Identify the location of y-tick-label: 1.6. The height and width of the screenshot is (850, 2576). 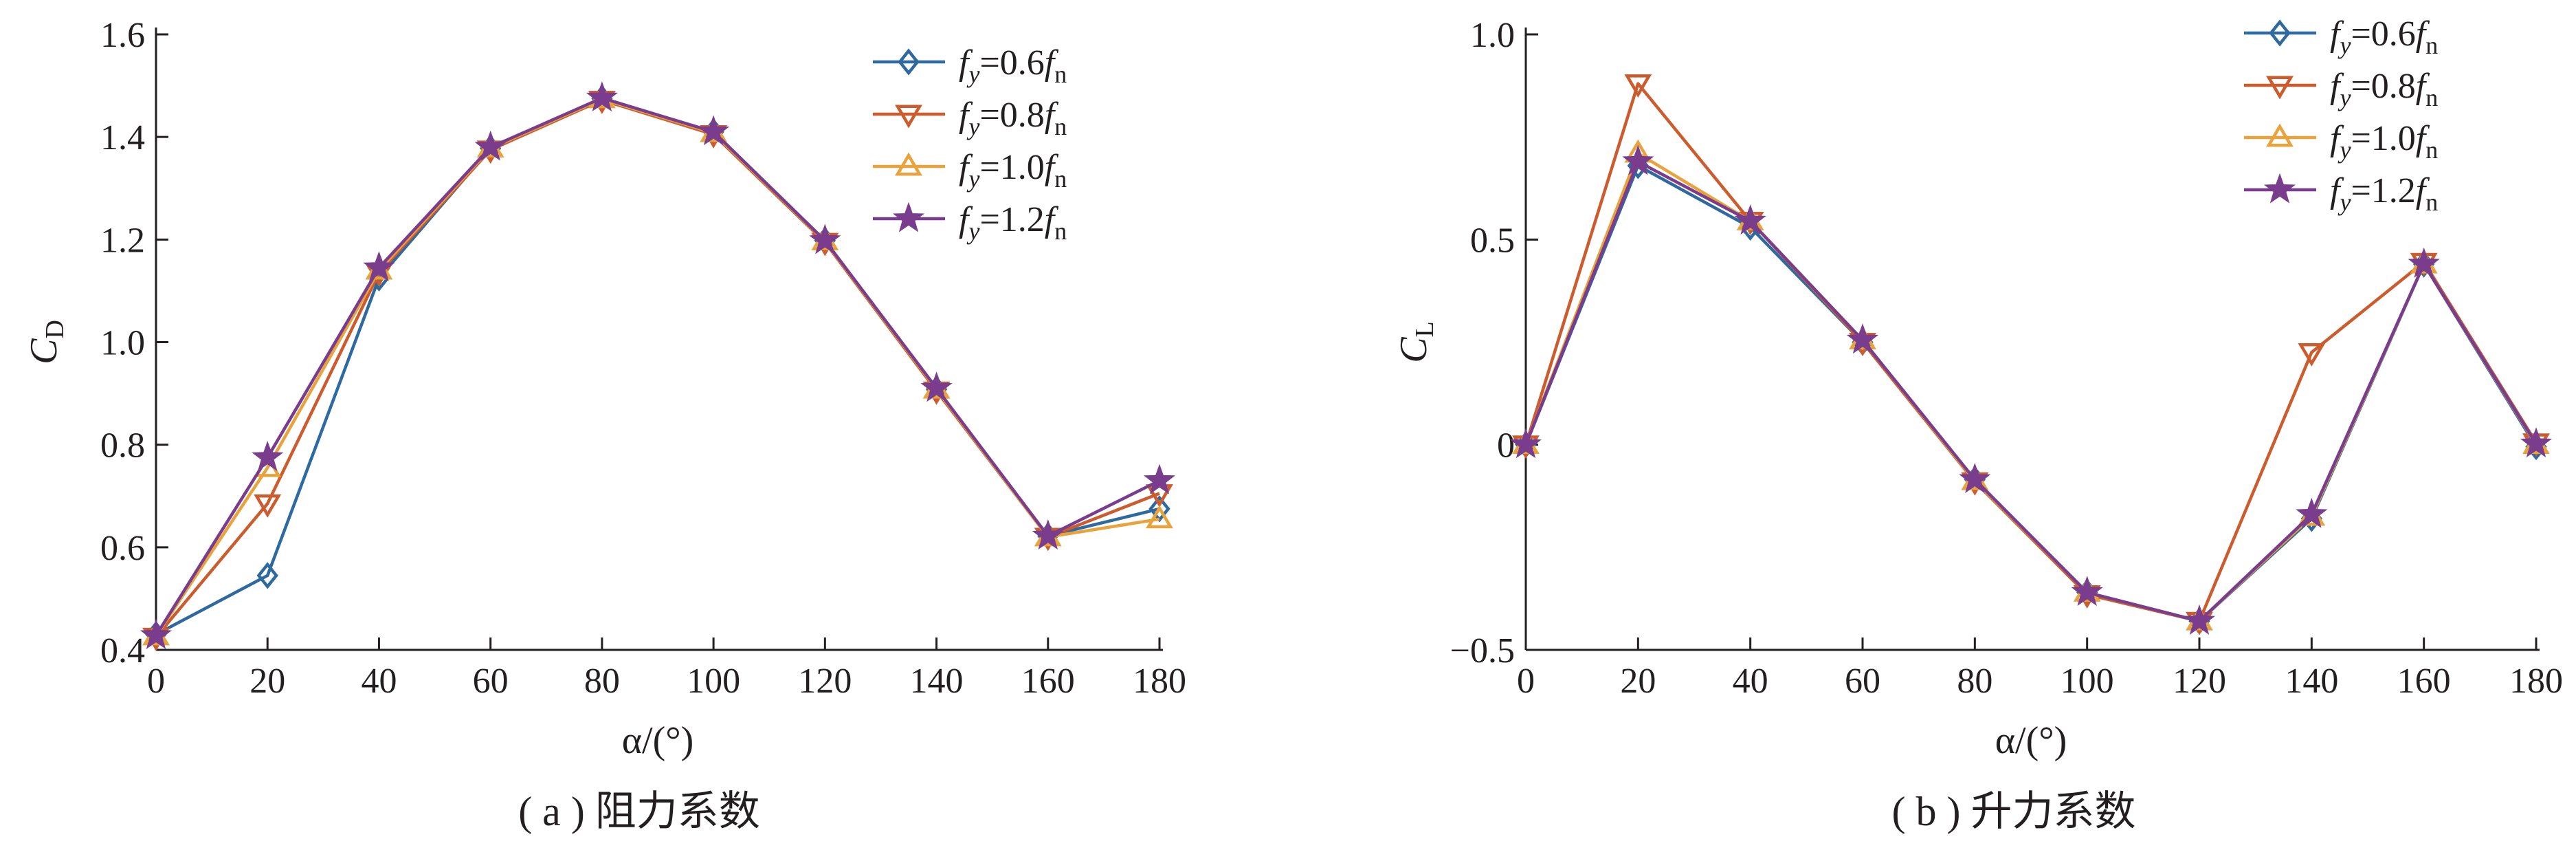
(122, 35).